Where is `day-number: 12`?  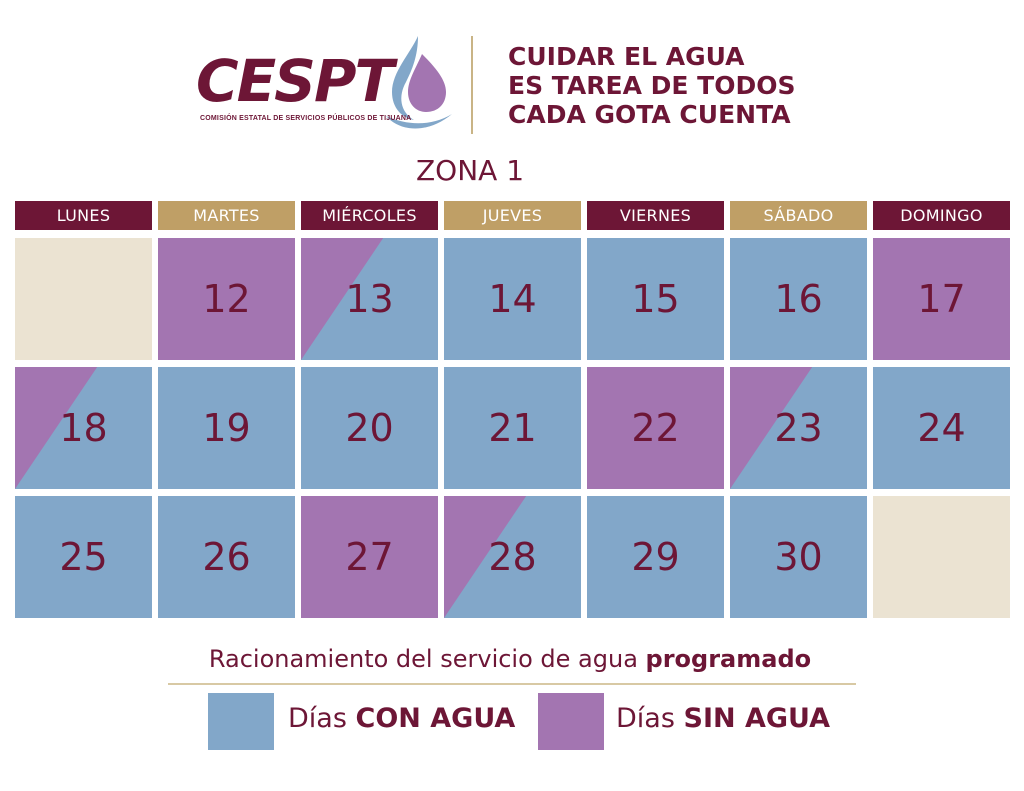 day-number: 12 is located at coordinates (226, 299).